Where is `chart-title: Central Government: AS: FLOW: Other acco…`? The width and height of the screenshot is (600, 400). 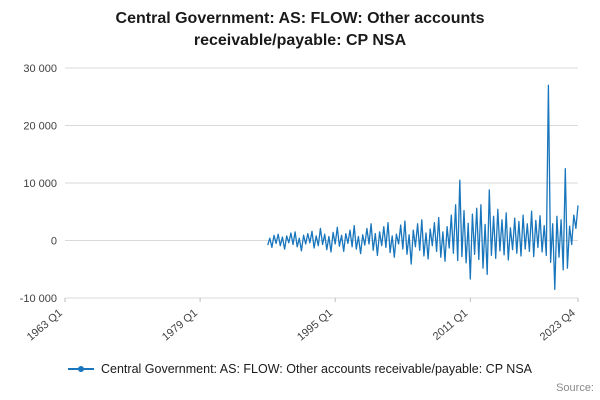
chart-title: Central Government: AS: FLOW: Other acco… is located at coordinates (300, 29).